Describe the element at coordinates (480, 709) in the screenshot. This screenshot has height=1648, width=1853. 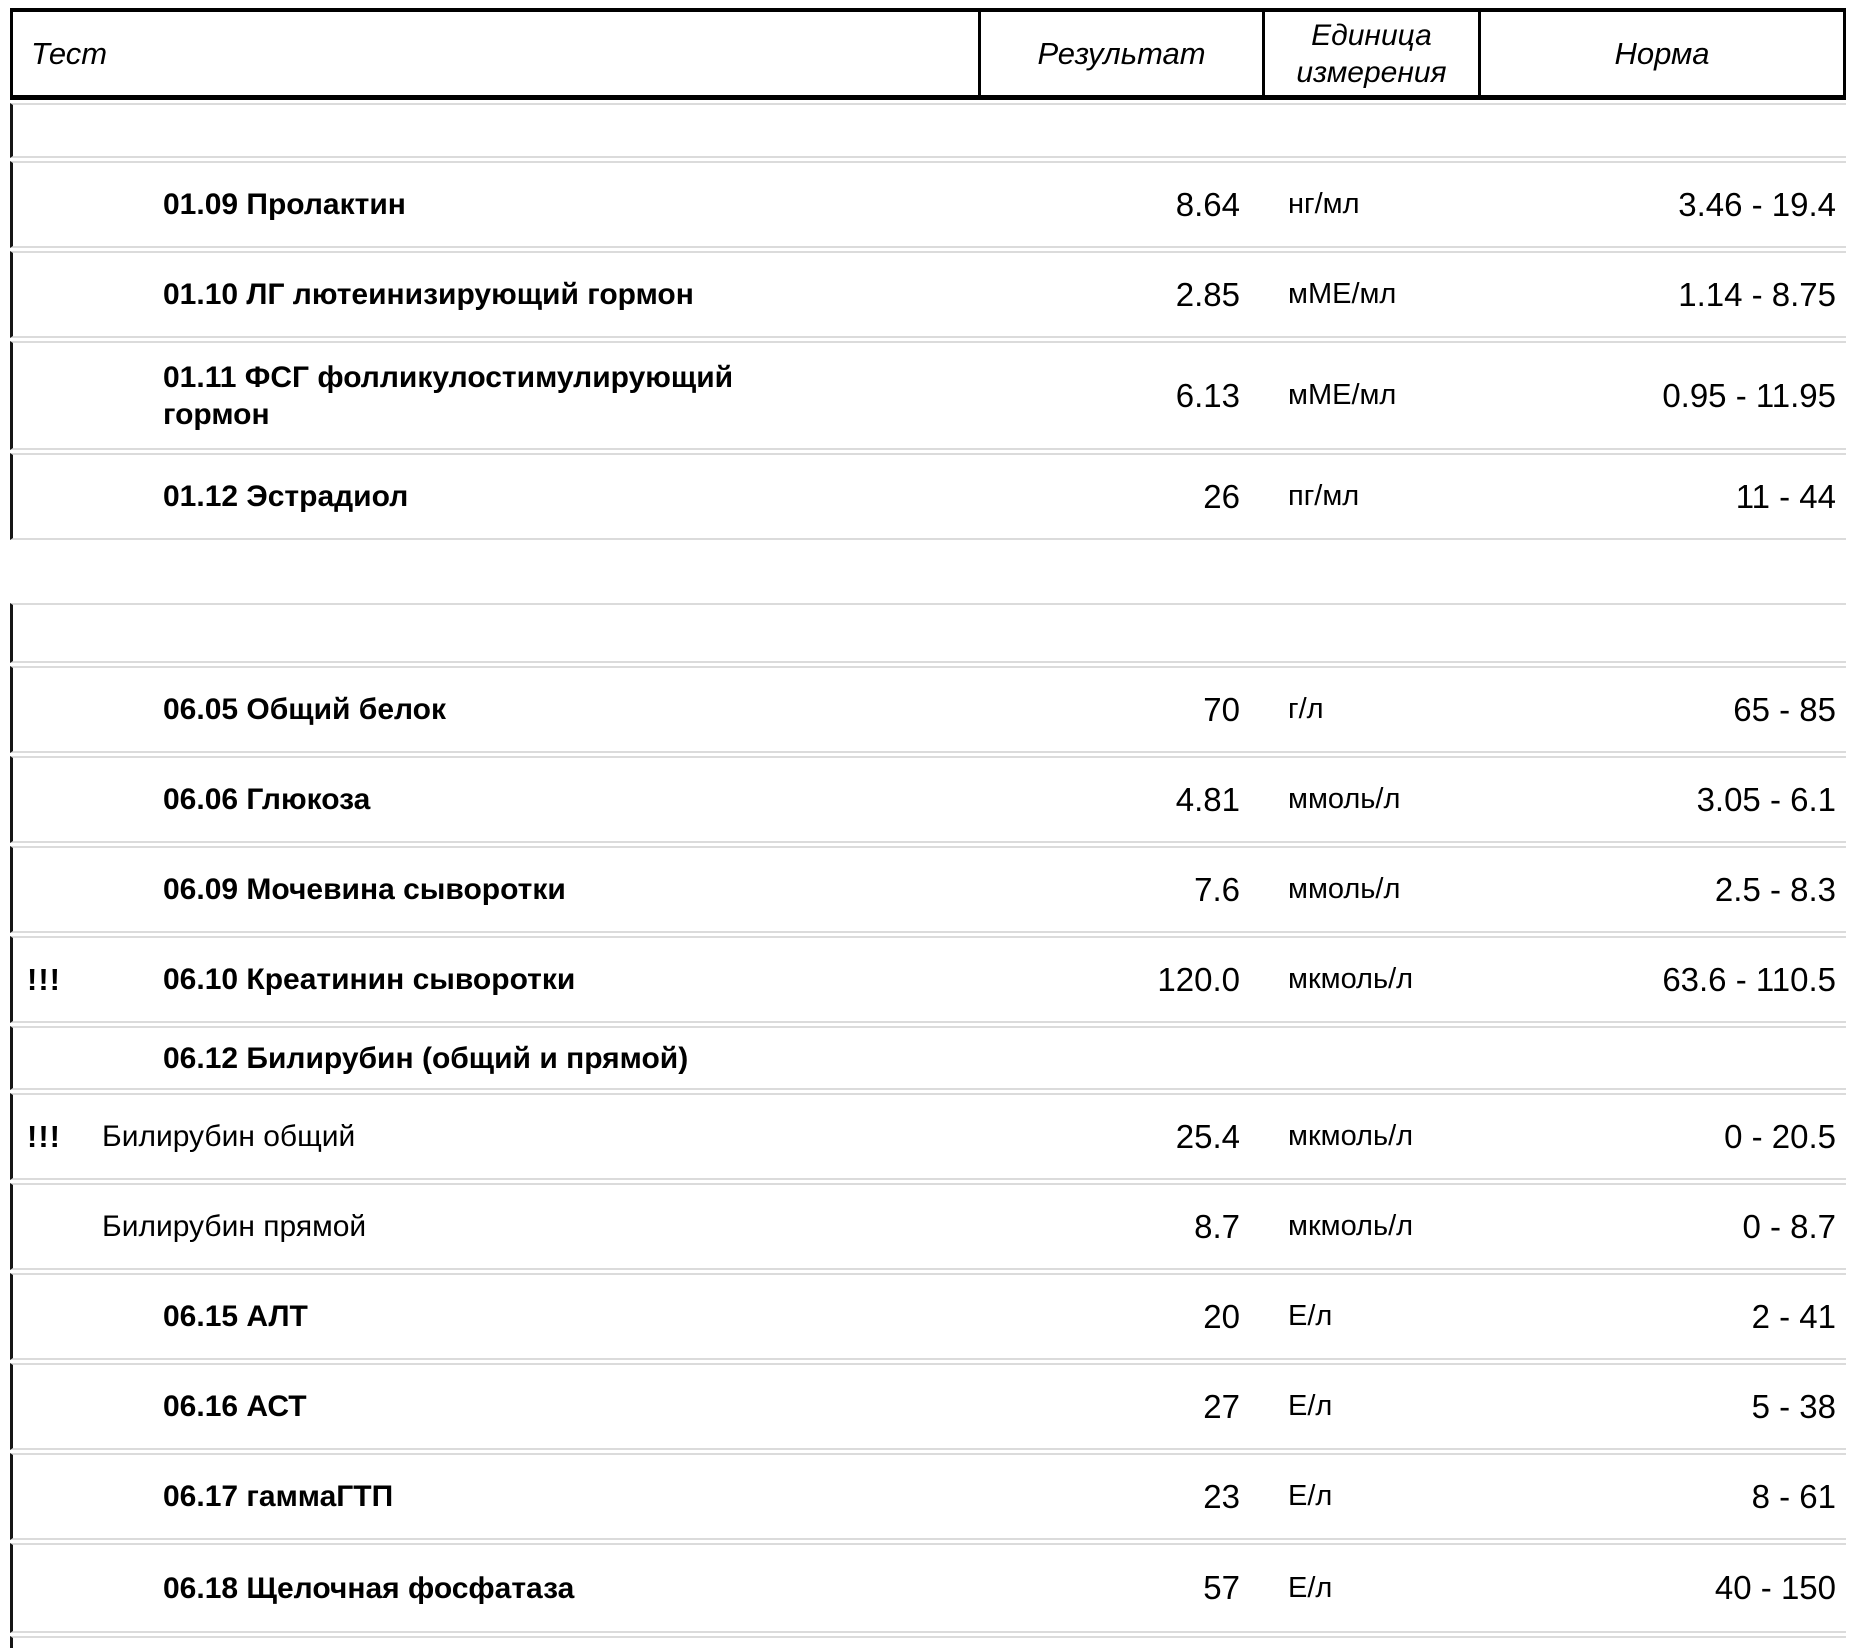
I see `test-name: 06.05 Общий белок` at that location.